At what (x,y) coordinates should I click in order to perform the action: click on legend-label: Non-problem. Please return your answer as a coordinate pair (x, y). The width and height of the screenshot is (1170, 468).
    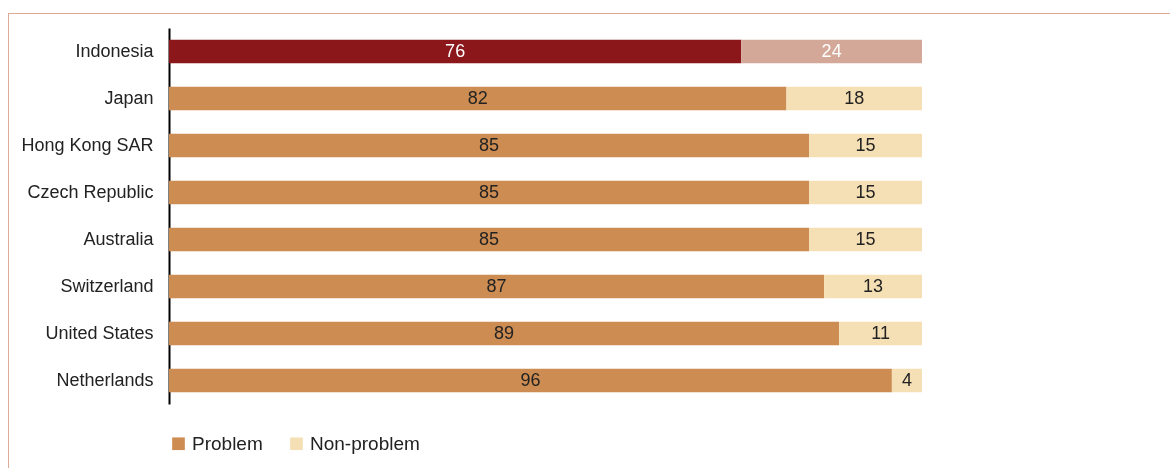
    Looking at the image, I should click on (365, 443).